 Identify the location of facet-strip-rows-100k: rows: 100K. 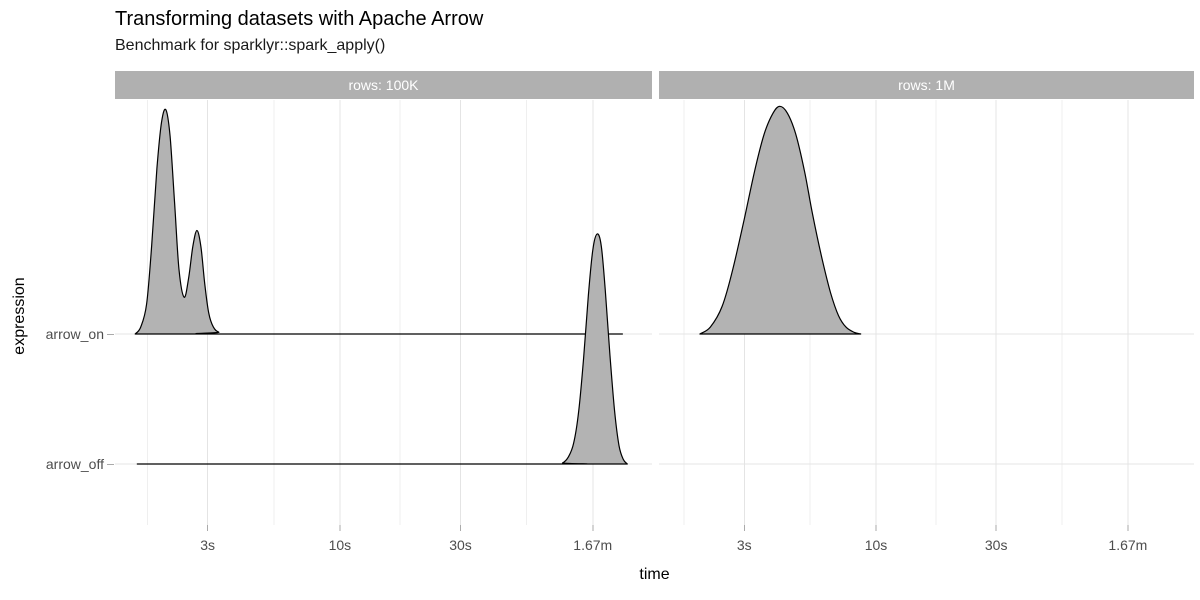
(383, 85).